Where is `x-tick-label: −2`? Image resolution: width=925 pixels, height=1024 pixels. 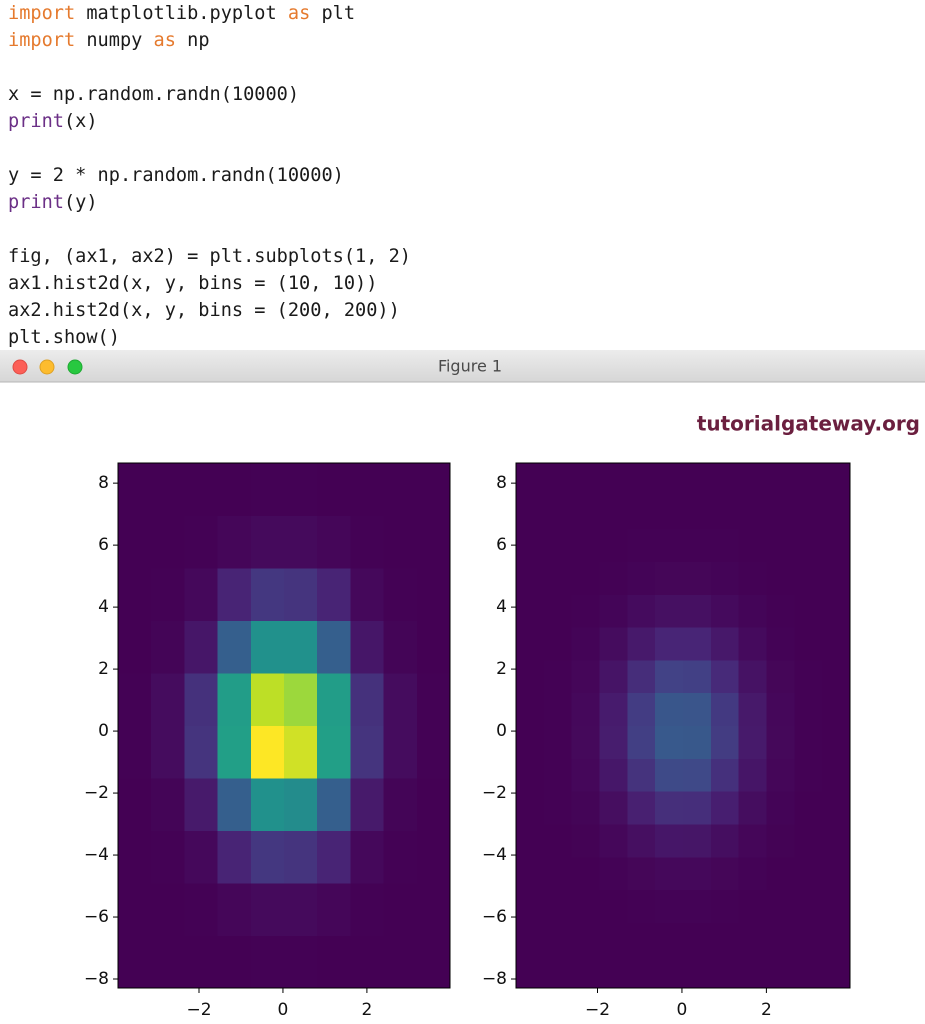 x-tick-label: −2 is located at coordinates (597, 1010).